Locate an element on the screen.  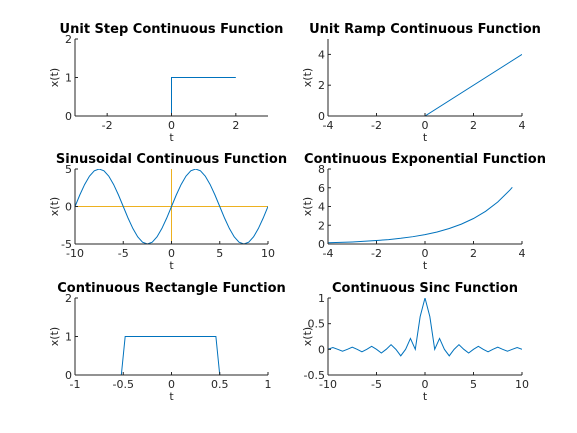
plot-title: Unit Step Continuous Function is located at coordinates (172, 29).